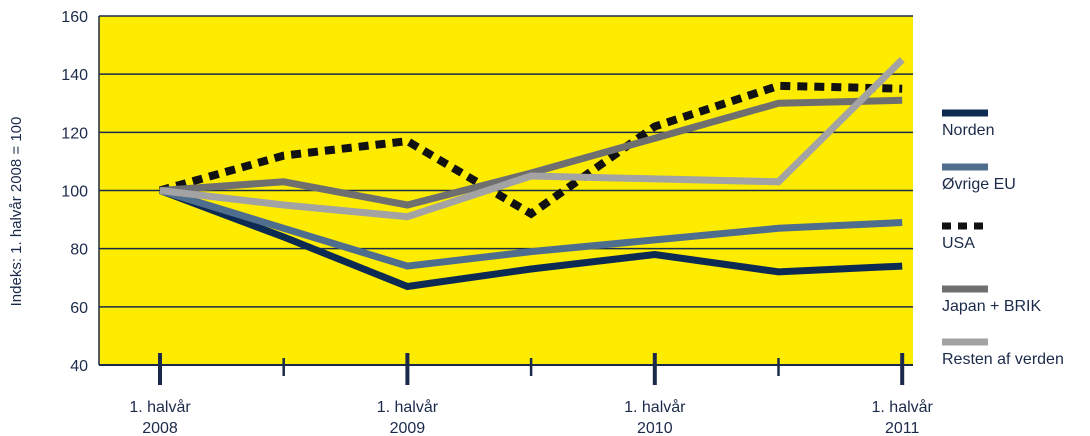 This screenshot has width=1090, height=436. What do you see at coordinates (992, 306) in the screenshot?
I see `legend-label: Japan + BRIK` at bounding box center [992, 306].